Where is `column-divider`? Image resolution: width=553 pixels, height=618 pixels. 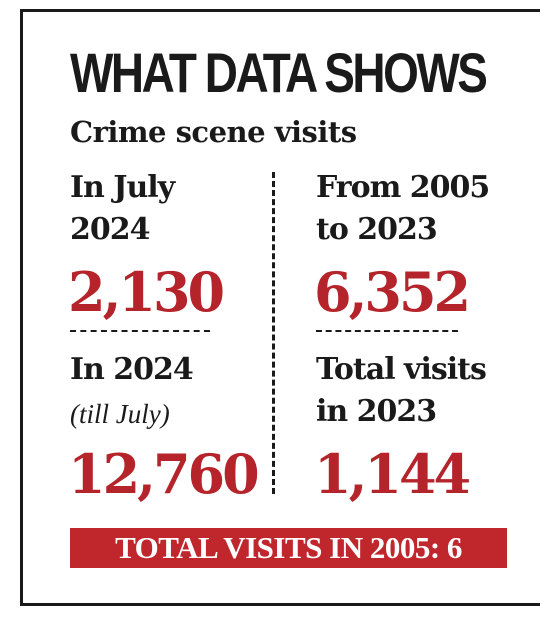 column-divider is located at coordinates (273, 333).